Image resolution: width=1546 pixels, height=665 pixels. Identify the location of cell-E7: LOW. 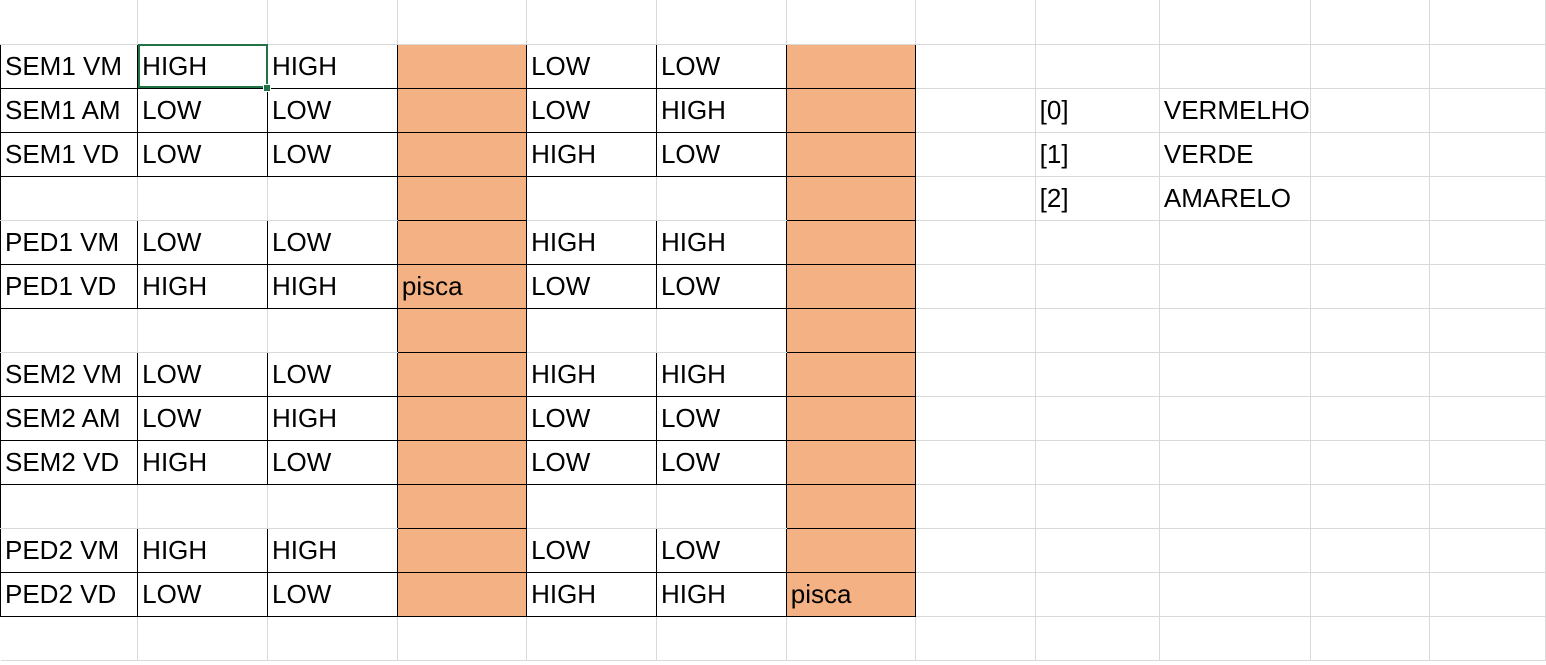
(591, 286).